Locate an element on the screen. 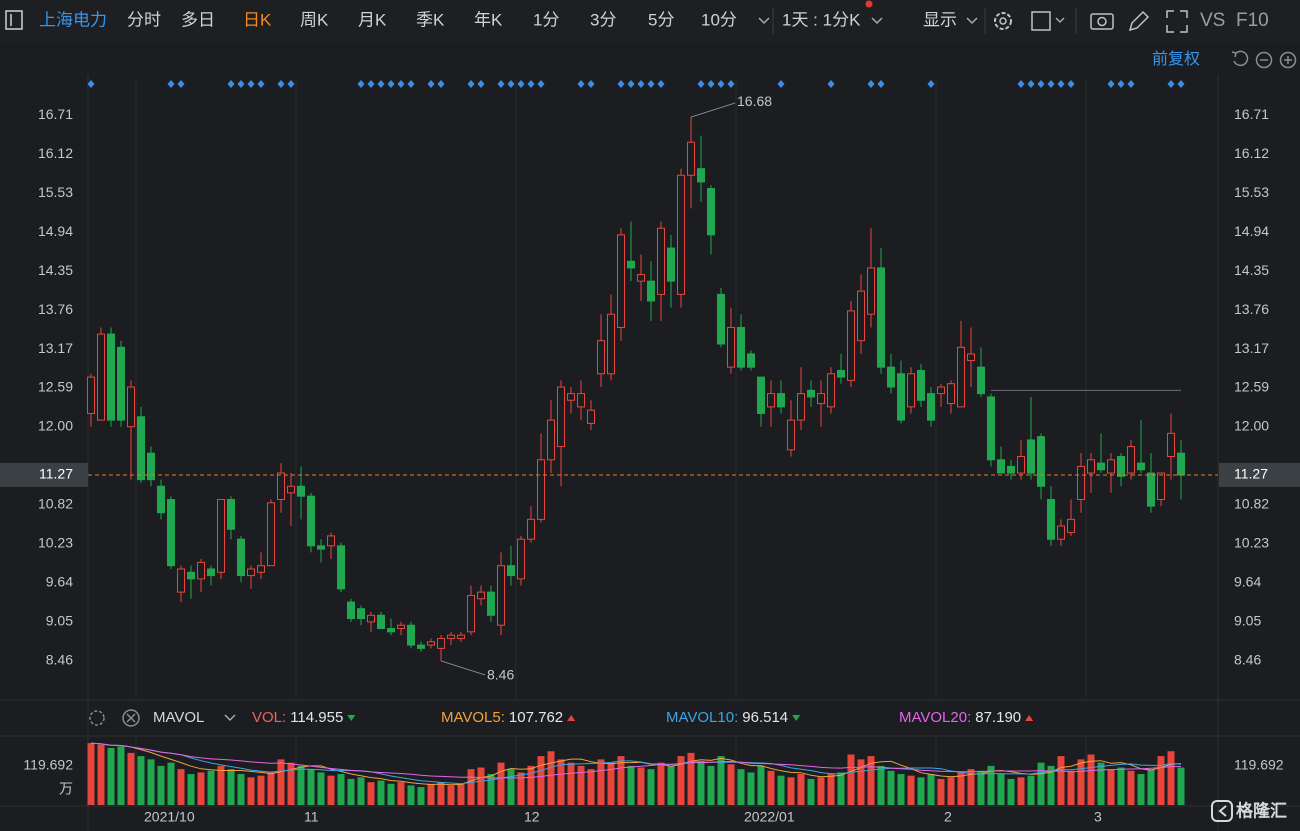  indicator-name: MAVOL is located at coordinates (178, 717).